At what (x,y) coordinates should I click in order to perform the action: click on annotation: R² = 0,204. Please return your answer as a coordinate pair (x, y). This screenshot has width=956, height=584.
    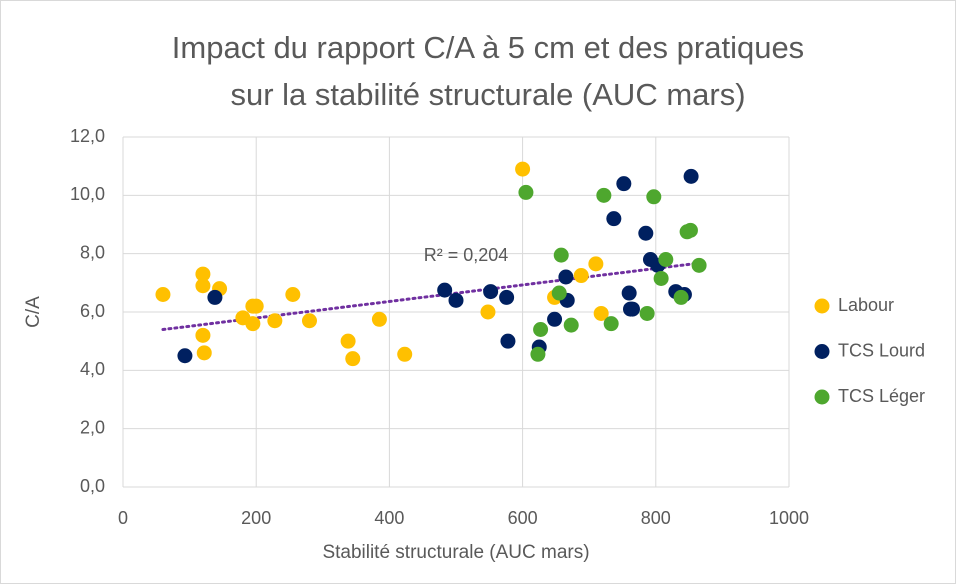
    Looking at the image, I should click on (466, 255).